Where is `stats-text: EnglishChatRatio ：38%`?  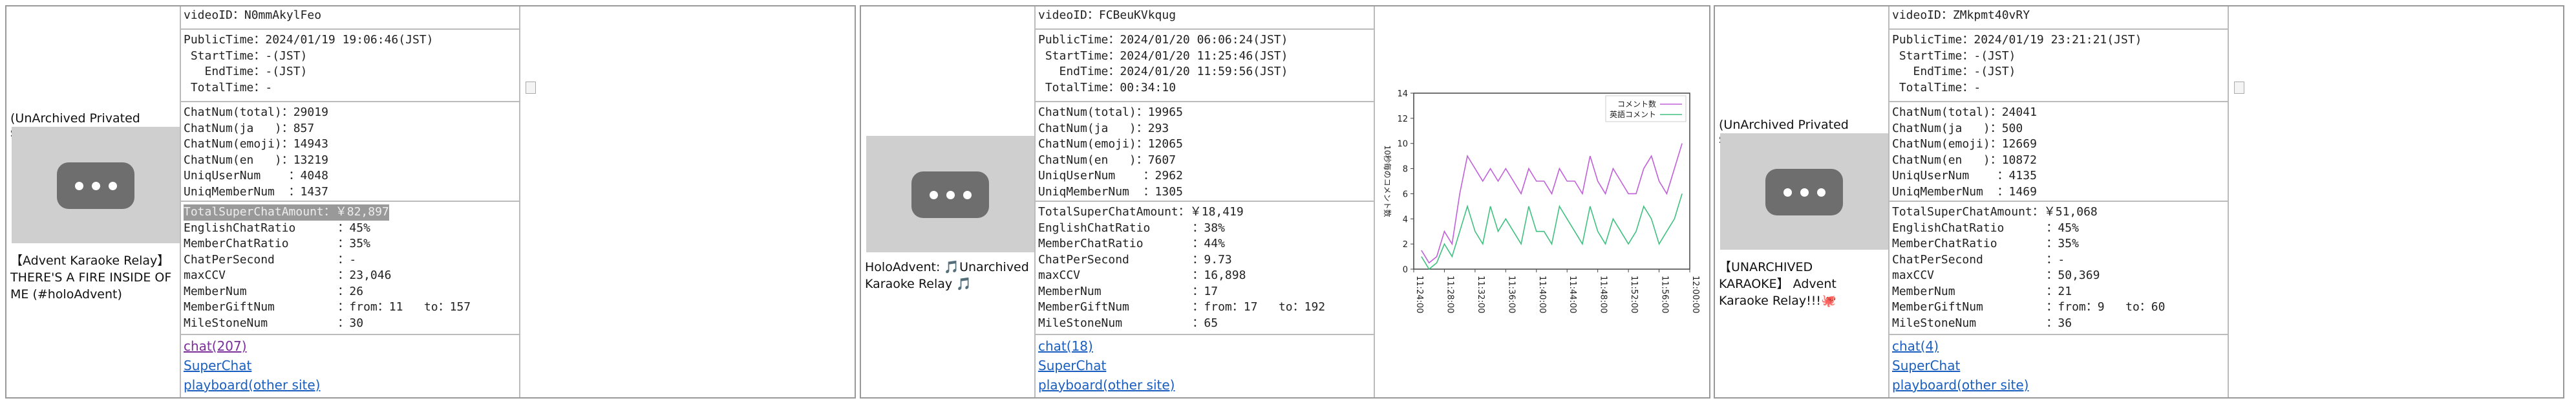
stats-text: EnglishChatRatio ：38% is located at coordinates (1131, 228).